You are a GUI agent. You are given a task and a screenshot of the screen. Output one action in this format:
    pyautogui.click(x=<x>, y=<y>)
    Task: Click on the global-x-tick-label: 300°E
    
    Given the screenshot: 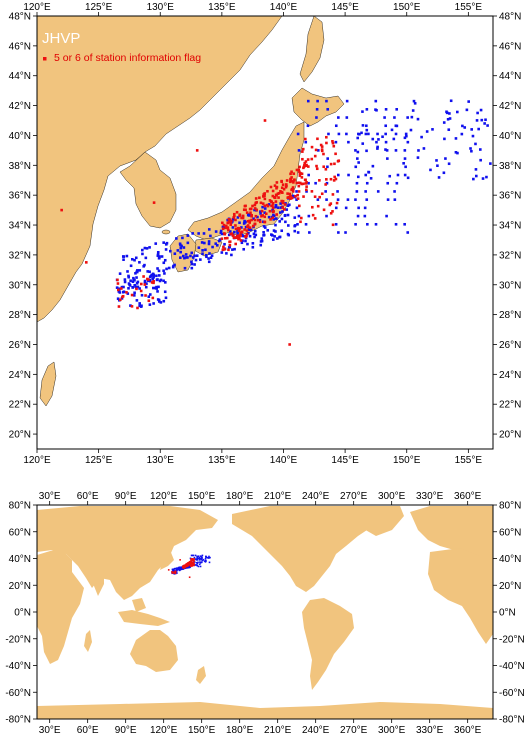 What is the action you would take?
    pyautogui.click(x=392, y=730)
    